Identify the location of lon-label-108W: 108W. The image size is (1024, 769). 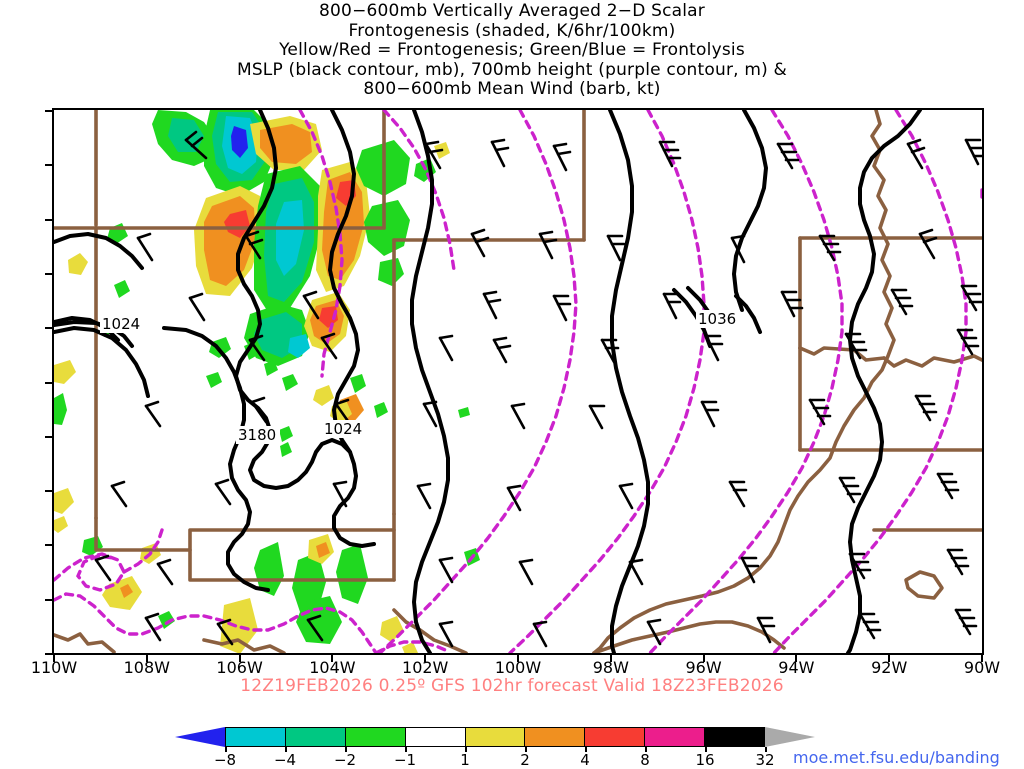
(146, 667).